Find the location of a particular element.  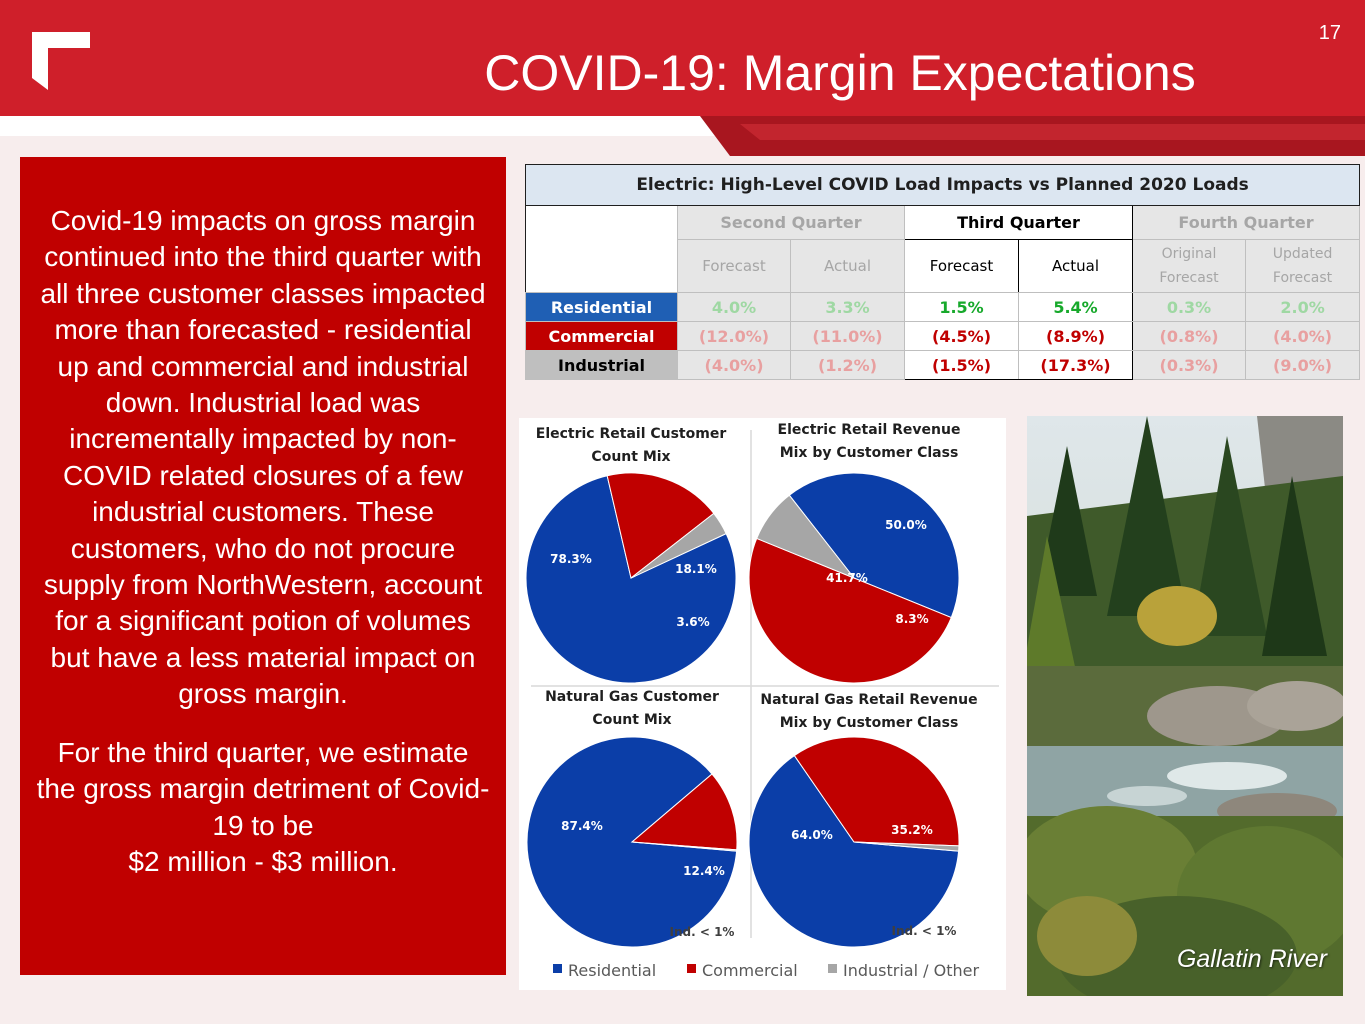

header-bar: 17 COVID-19: Margin Expectations is located at coordinates (682, 58).